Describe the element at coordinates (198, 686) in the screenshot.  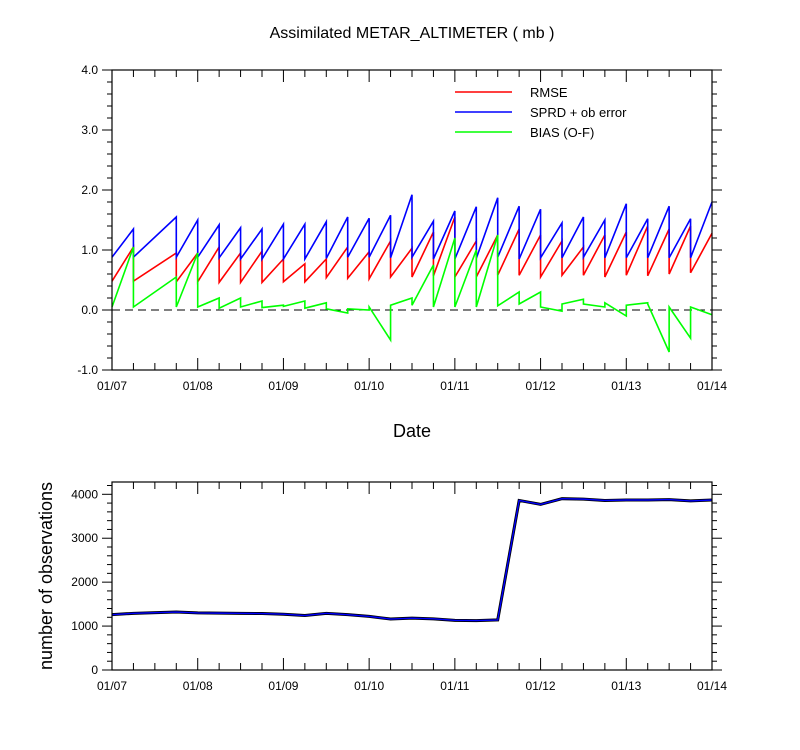
I see `bottom-x-tick-label: 01/08` at that location.